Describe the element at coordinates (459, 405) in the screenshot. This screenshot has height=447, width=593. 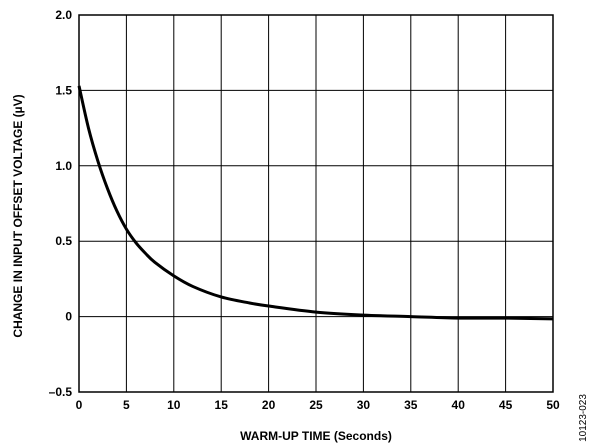
I see `x-tick-label-8: 40` at that location.